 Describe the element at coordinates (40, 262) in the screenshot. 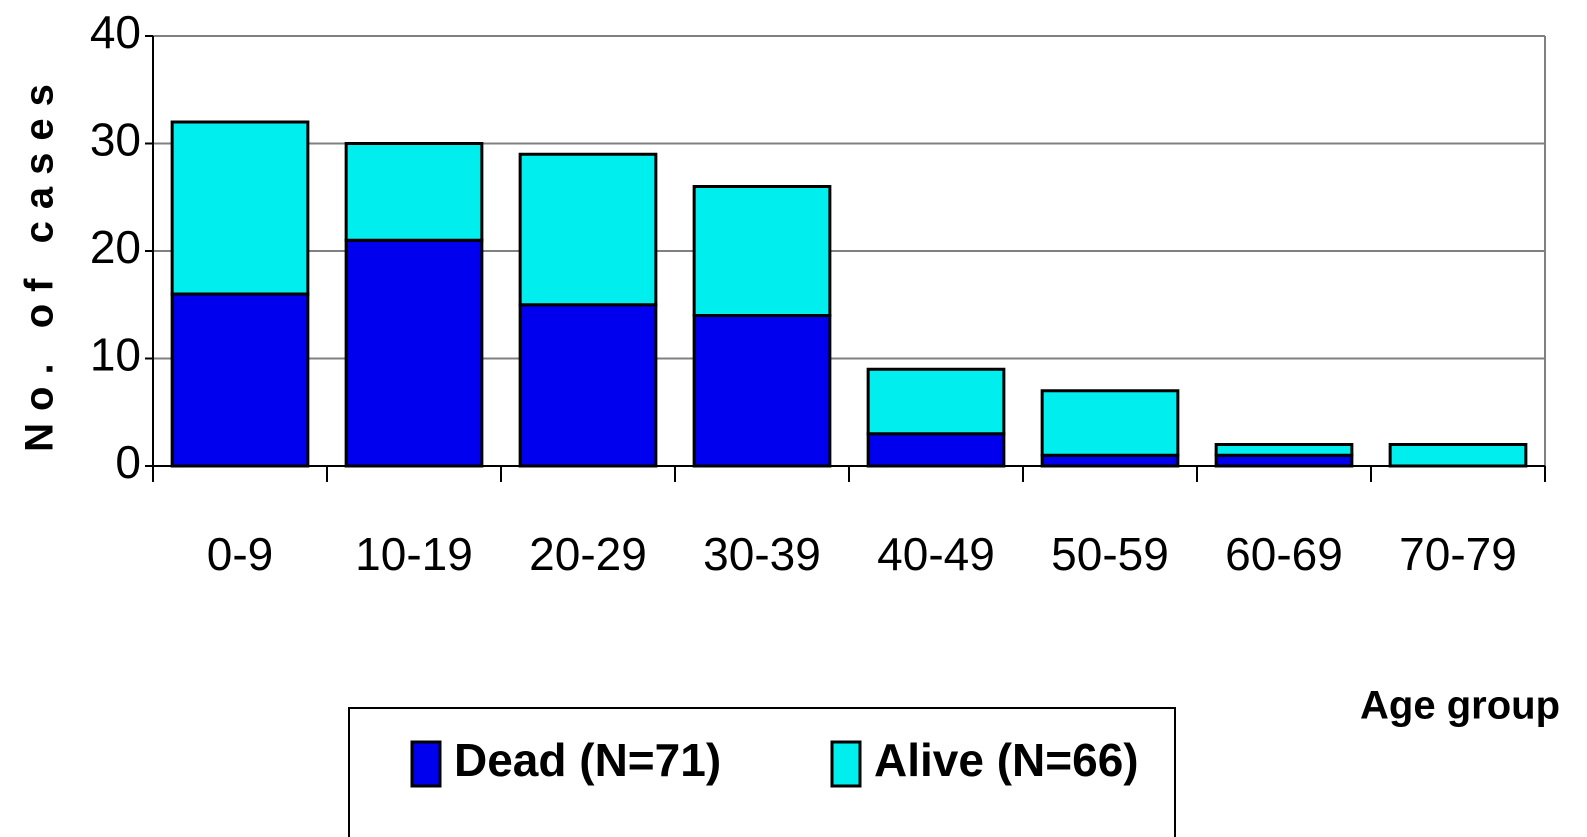

I see `y-axis-title: No. of cases` at that location.